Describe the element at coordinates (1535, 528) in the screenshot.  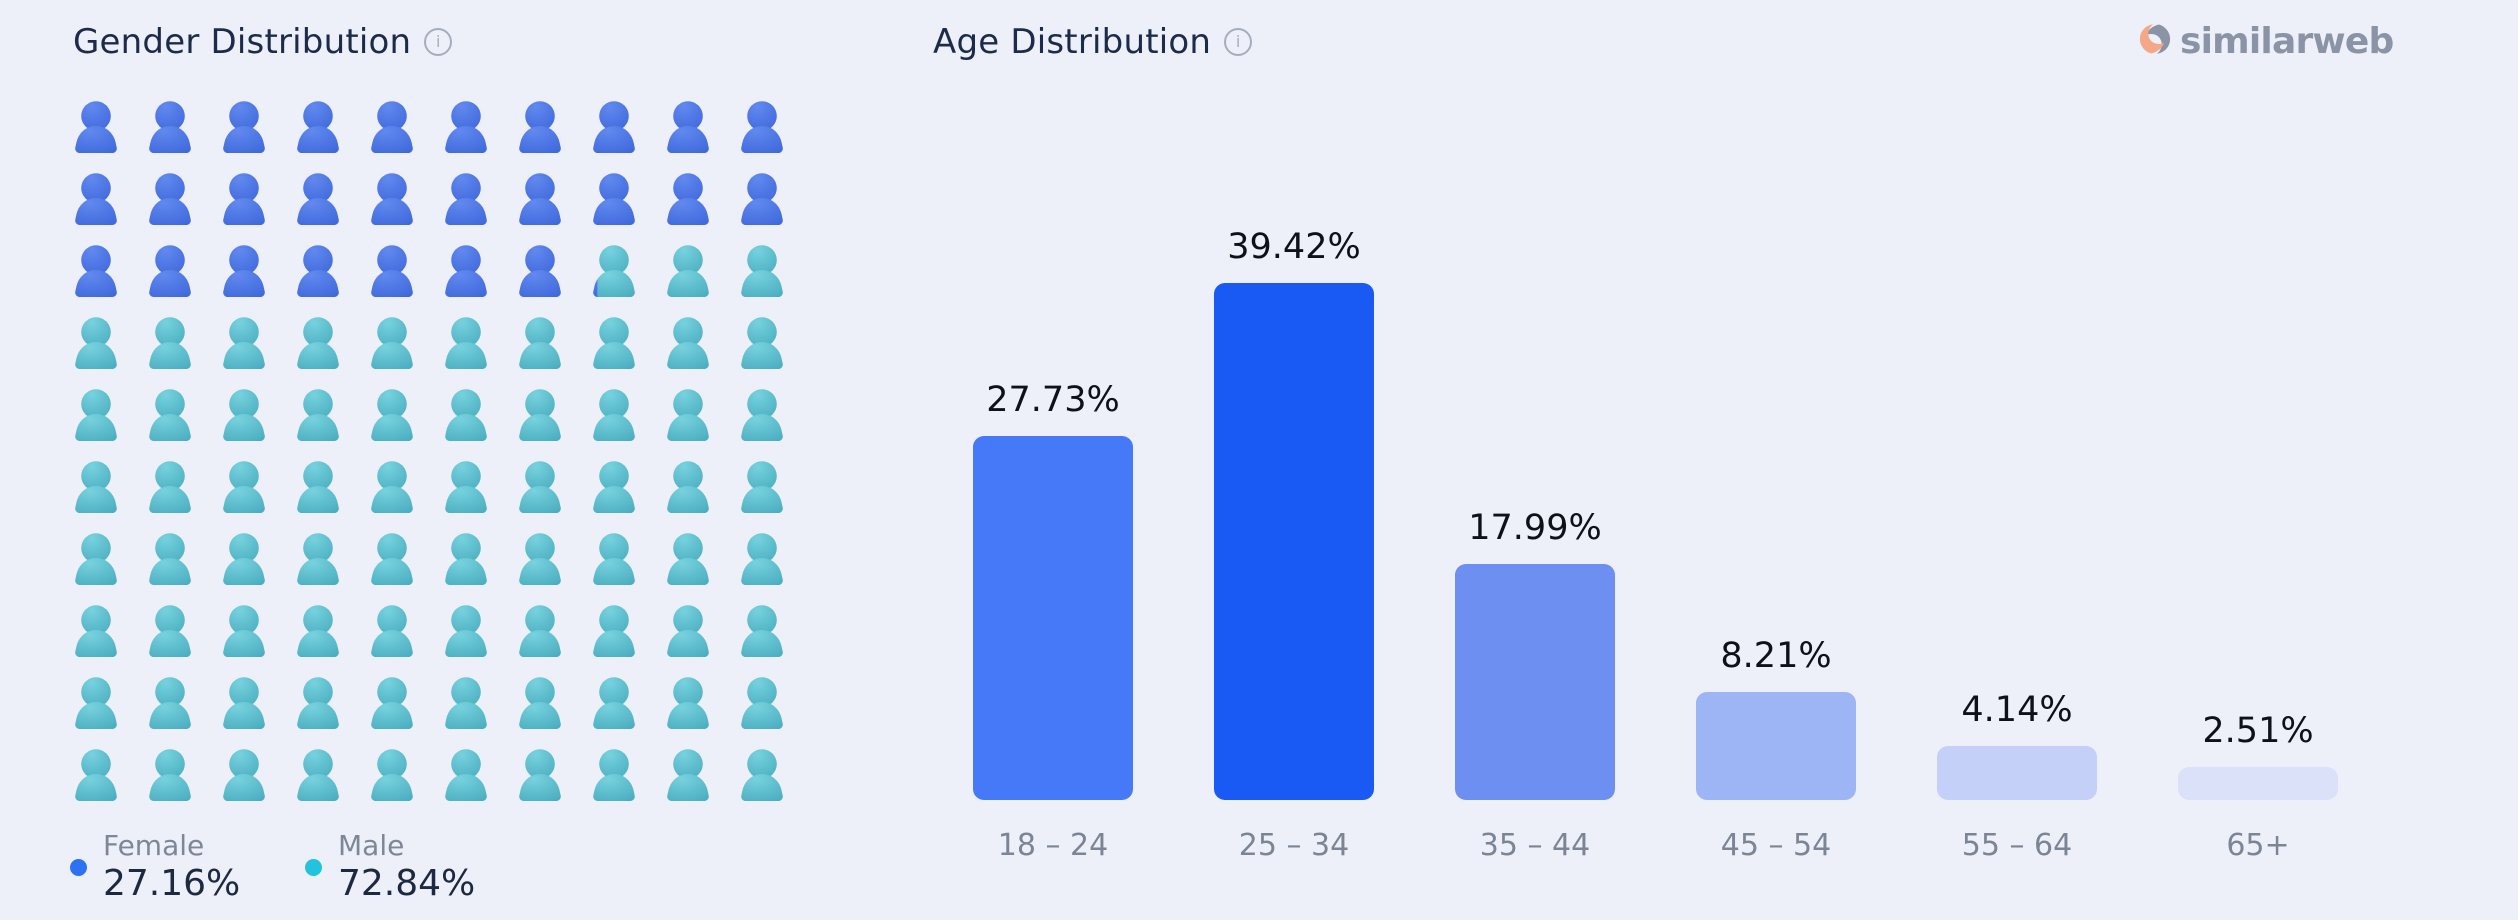
I see `bar-value-label: 17.99%` at that location.